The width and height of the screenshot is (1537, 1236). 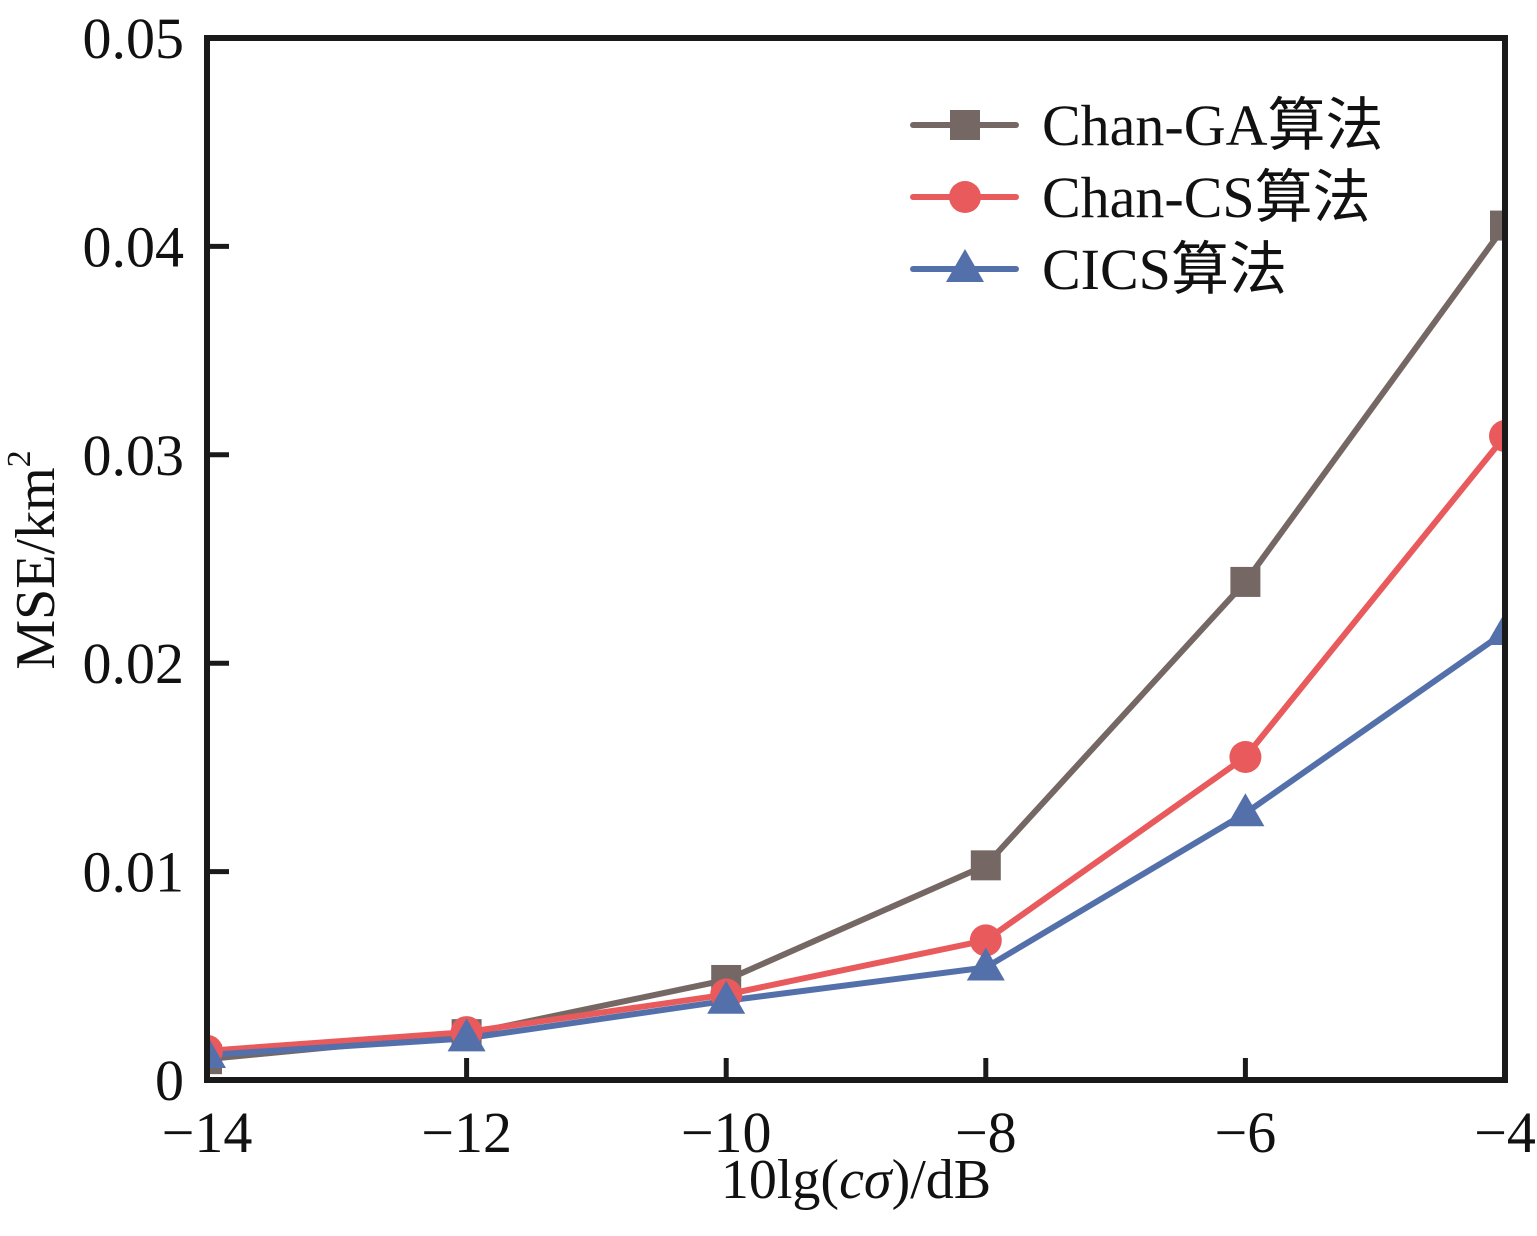 What do you see at coordinates (1246, 1132) in the screenshot?
I see `x-tick-label: −6` at bounding box center [1246, 1132].